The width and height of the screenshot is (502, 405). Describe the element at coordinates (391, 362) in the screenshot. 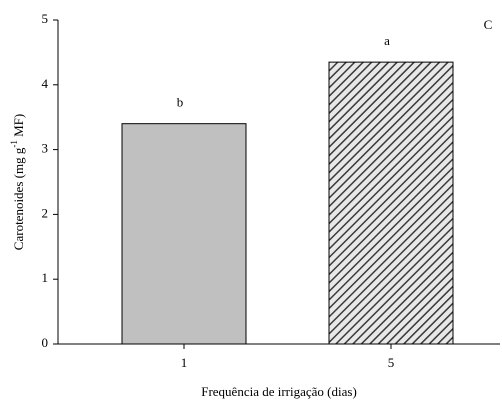

I see `x-tick-label: 5` at that location.